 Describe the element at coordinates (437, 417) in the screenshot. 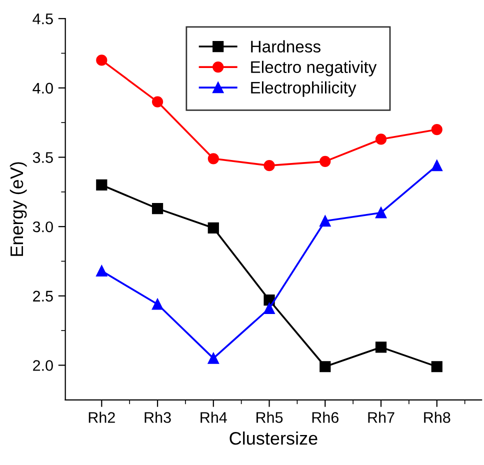

I see `x-tick-label: Rh8` at that location.